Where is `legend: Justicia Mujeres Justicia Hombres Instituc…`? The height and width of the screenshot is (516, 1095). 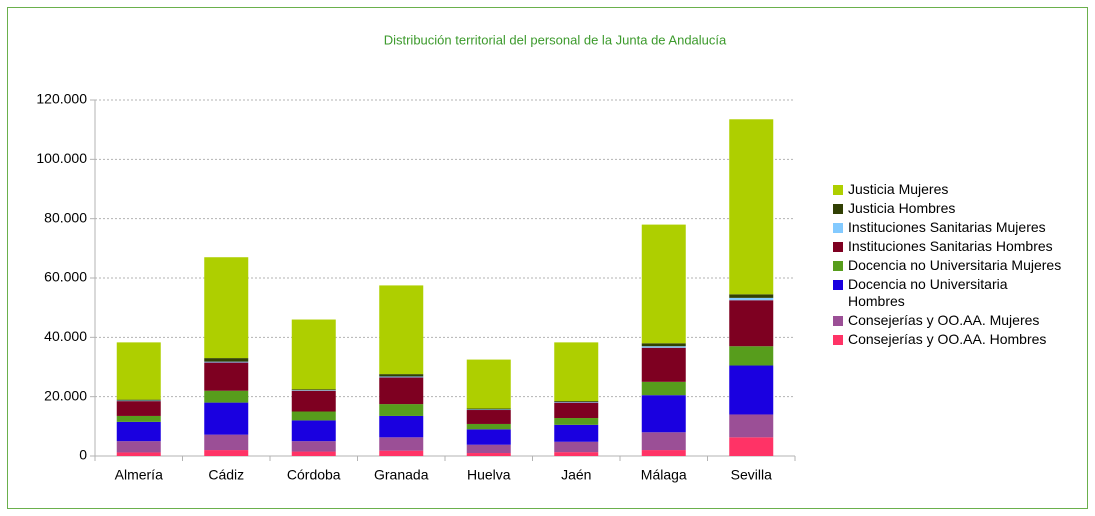 legend: Justicia Mujeres Justicia Hombres Instituc… is located at coordinates (950, 265).